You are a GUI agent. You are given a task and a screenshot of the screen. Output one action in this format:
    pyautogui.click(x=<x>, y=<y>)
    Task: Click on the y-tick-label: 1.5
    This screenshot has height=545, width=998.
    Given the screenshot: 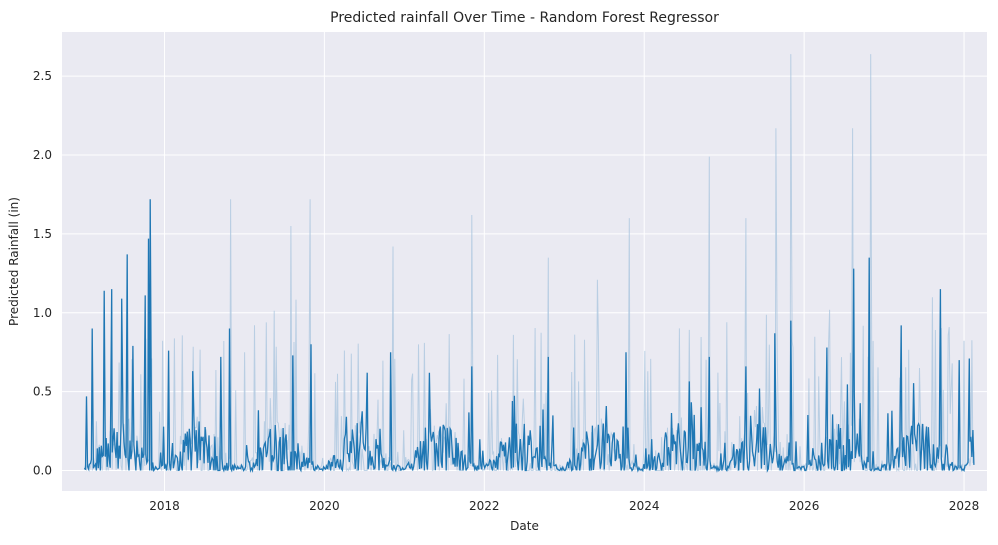 What is the action you would take?
    pyautogui.click(x=42, y=234)
    